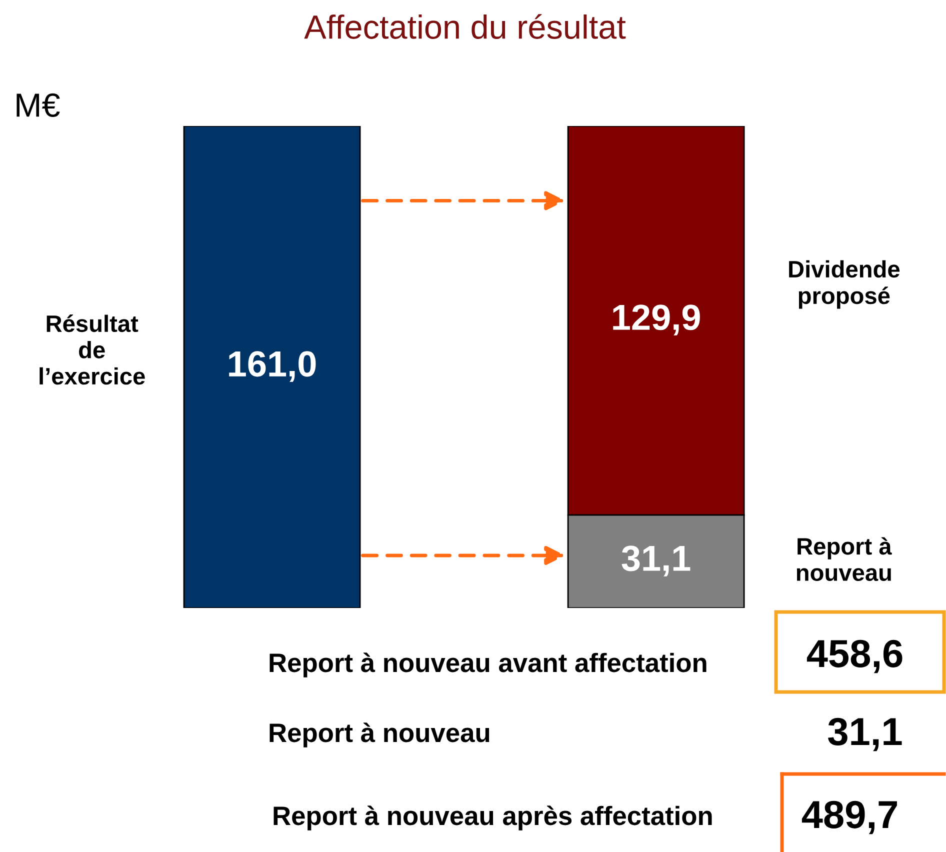 Image resolution: width=946 pixels, height=852 pixels. I want to click on chart-title: Affectation du résultat, so click(465, 26).